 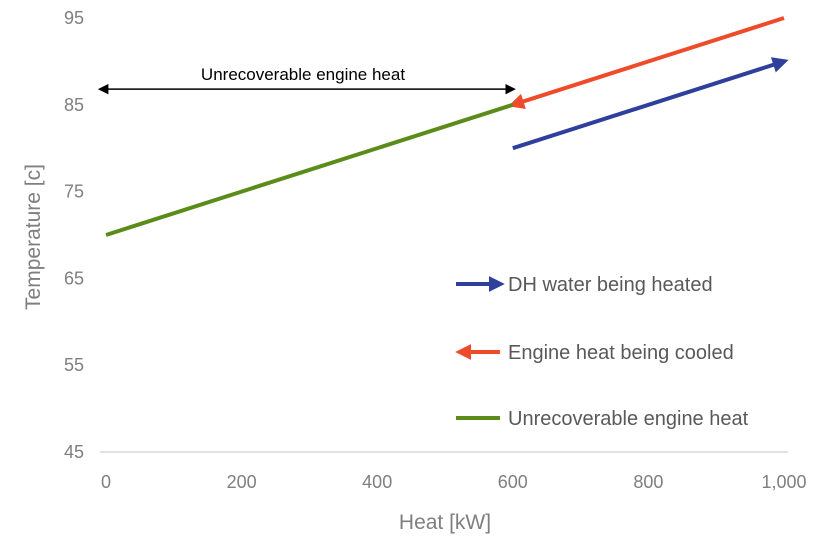 What do you see at coordinates (783, 482) in the screenshot?
I see `x-tick-label: 1,000` at bounding box center [783, 482].